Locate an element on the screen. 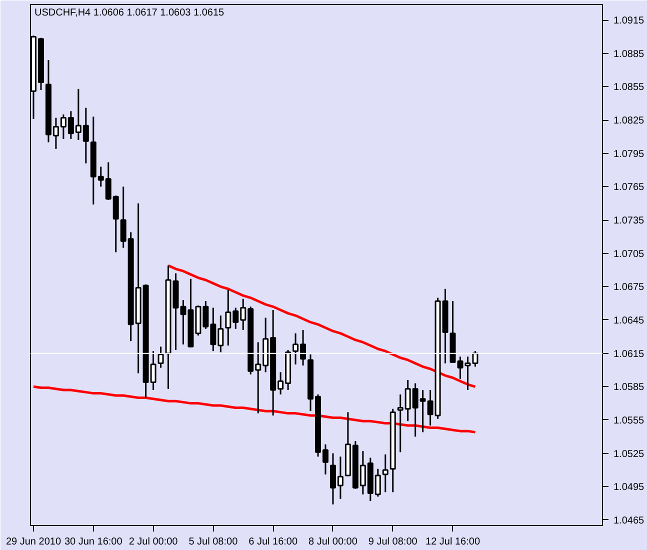  y-tick-label: 1.0645 is located at coordinates (629, 320).